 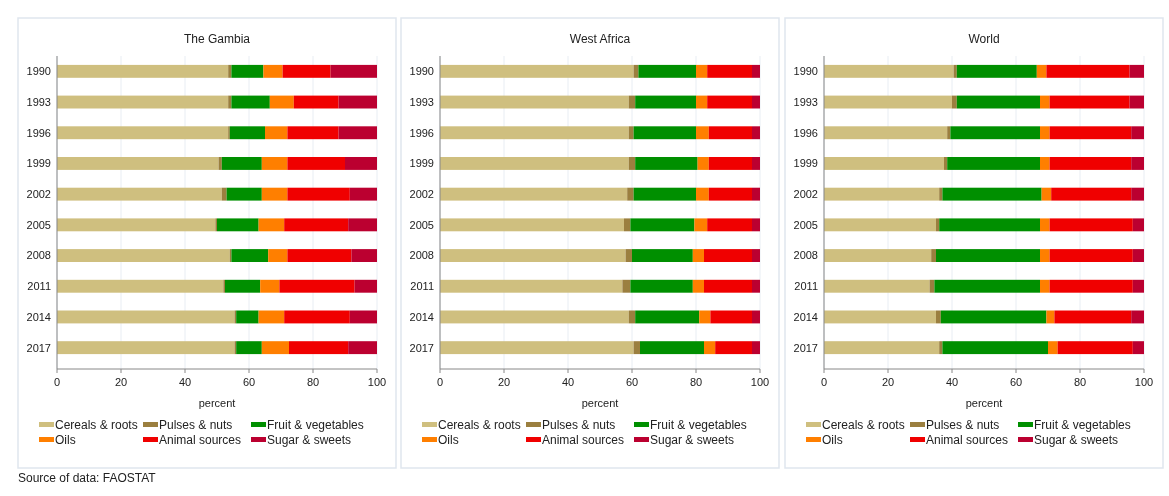 I want to click on chart-title: The Gambia, so click(x=217, y=39).